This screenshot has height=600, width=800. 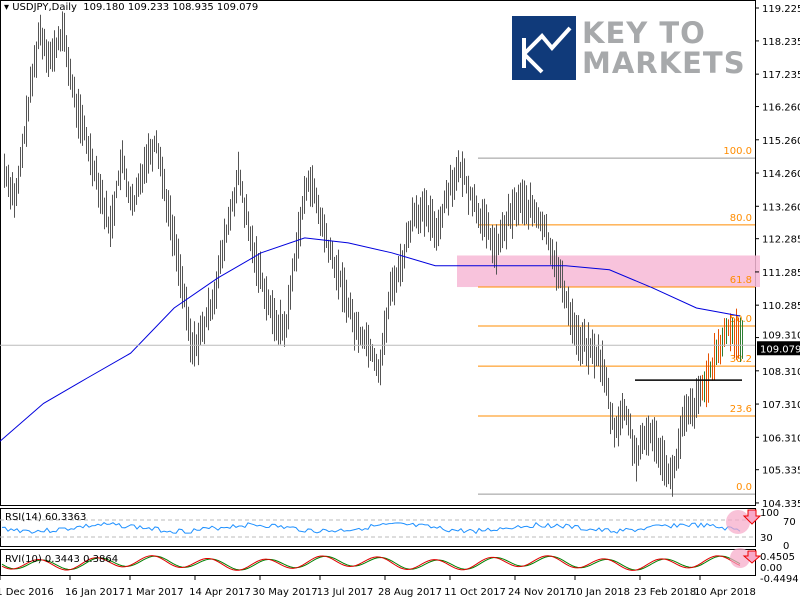 I want to click on rsi-label: RSI(14) 60.3363, so click(x=45, y=517).